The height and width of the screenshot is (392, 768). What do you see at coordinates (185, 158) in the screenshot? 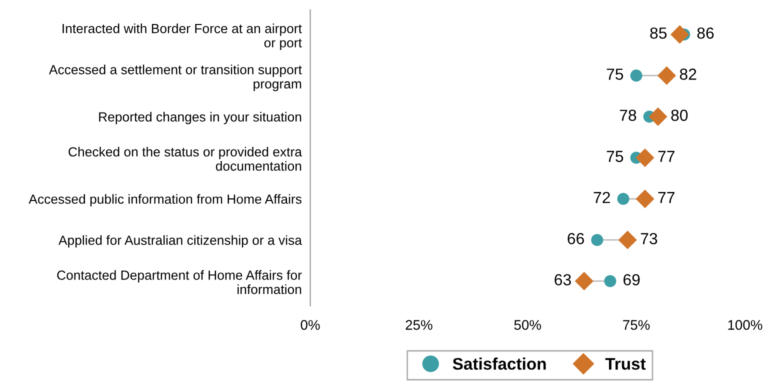
I see `y-tick-label: Checked on the status or provided extra documentation` at bounding box center [185, 158].